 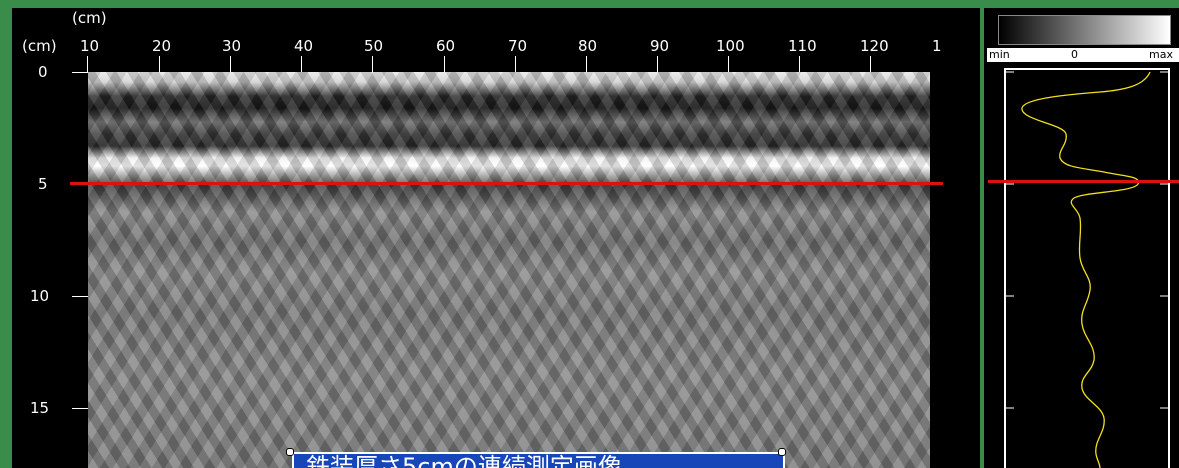 I want to click on x-axis-unit-label: (cm), so click(x=89, y=18).